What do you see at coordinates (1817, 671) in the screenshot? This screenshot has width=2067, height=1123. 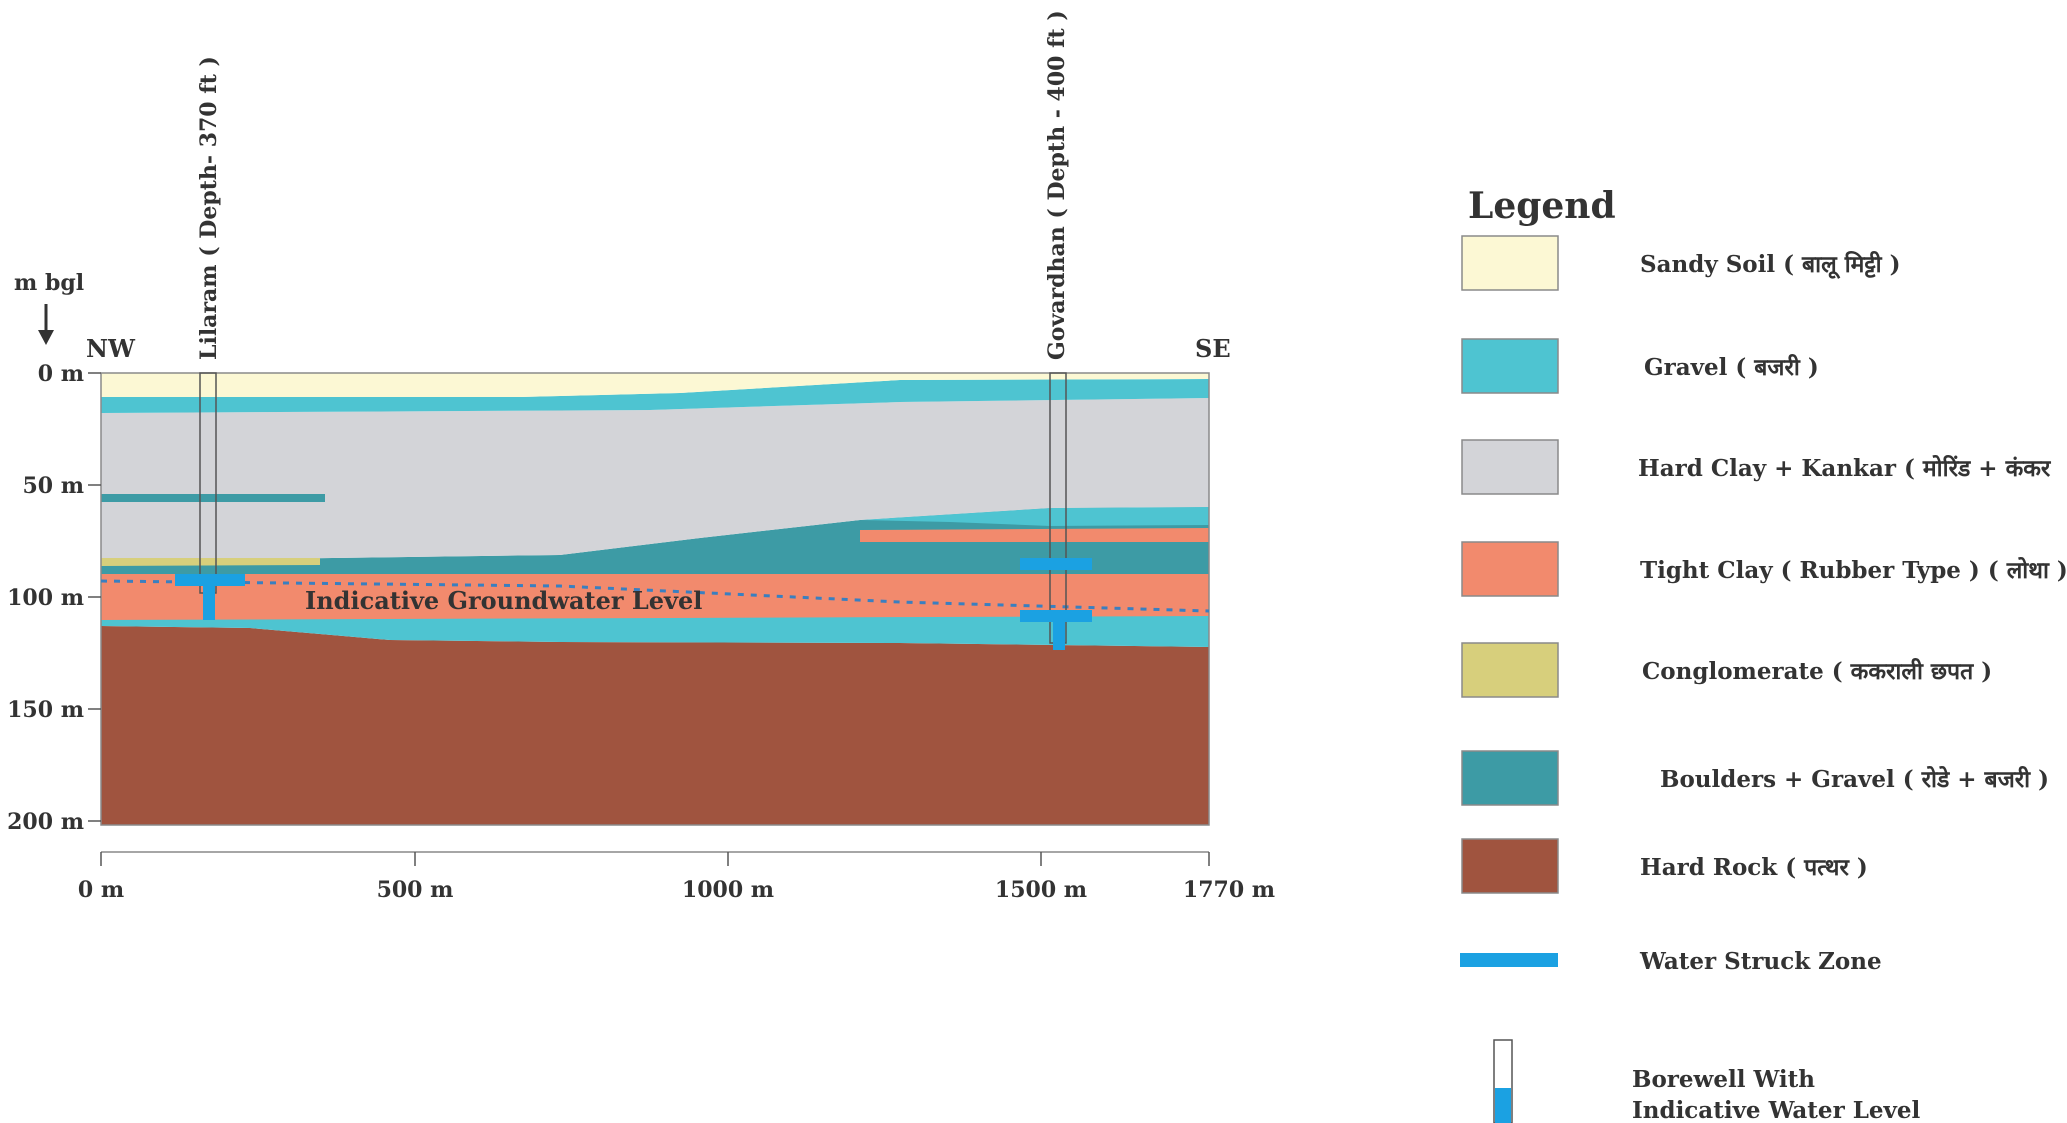 I see `legend-label: Conglomerate ( ककराली छपत )` at bounding box center [1817, 671].